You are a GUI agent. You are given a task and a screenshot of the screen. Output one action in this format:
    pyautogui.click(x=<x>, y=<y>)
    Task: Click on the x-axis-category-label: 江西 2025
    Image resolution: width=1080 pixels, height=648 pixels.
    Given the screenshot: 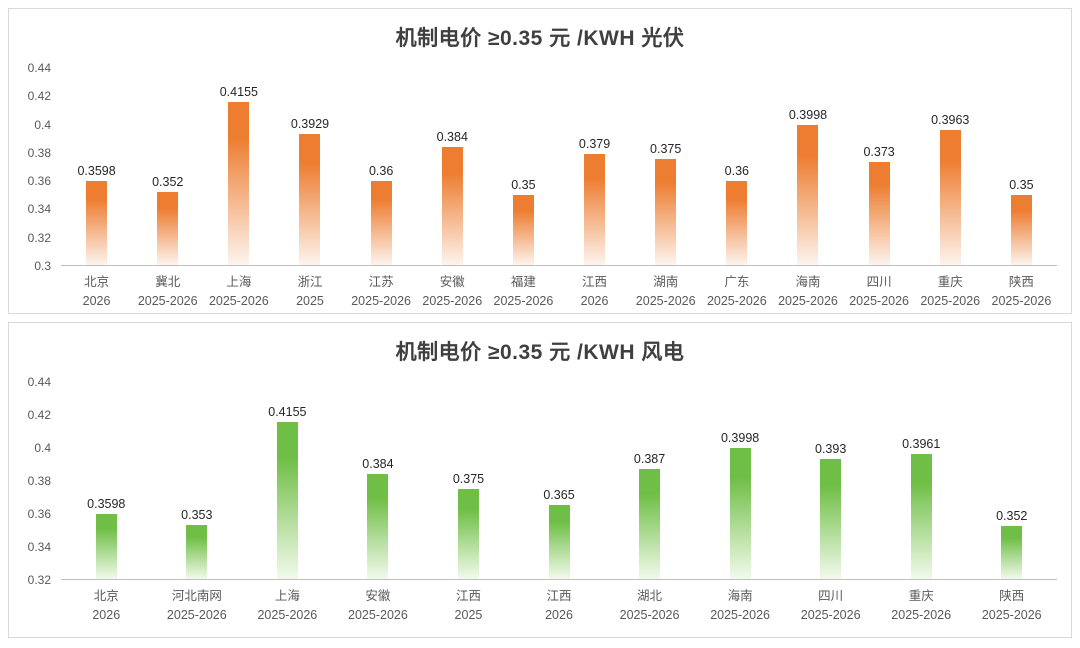 What is the action you would take?
    pyautogui.click(x=468, y=606)
    